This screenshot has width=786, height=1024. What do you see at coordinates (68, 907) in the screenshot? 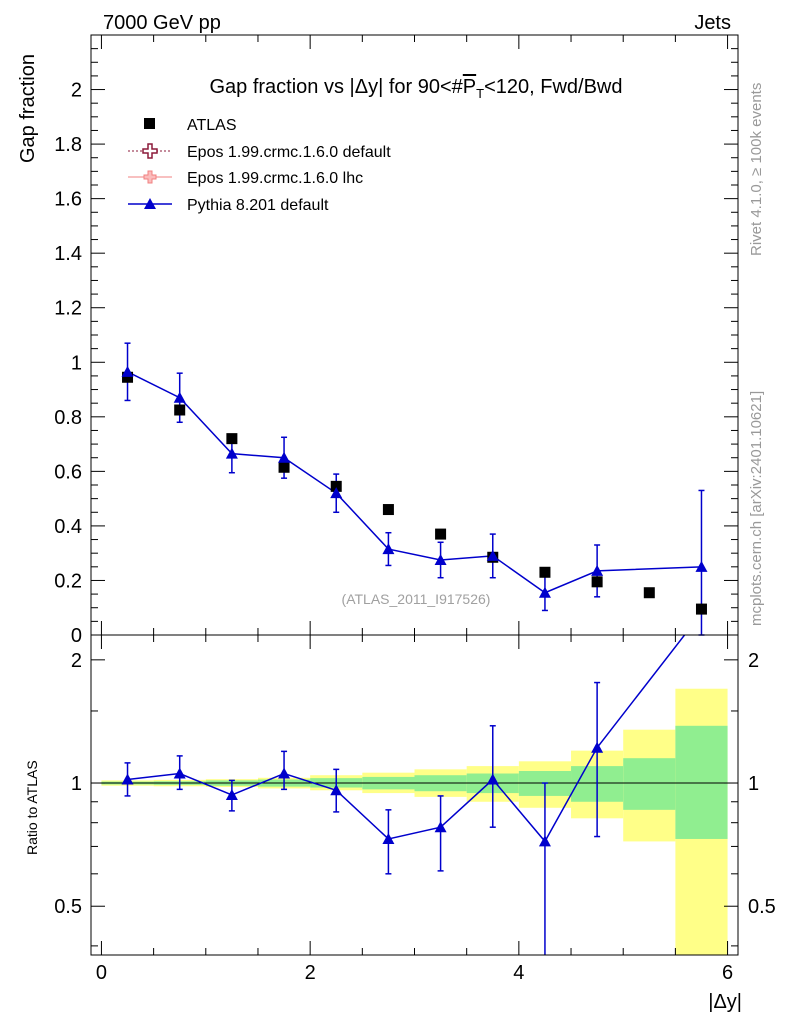
I see `ratio-y-tick-label-left: 0.5` at bounding box center [68, 907].